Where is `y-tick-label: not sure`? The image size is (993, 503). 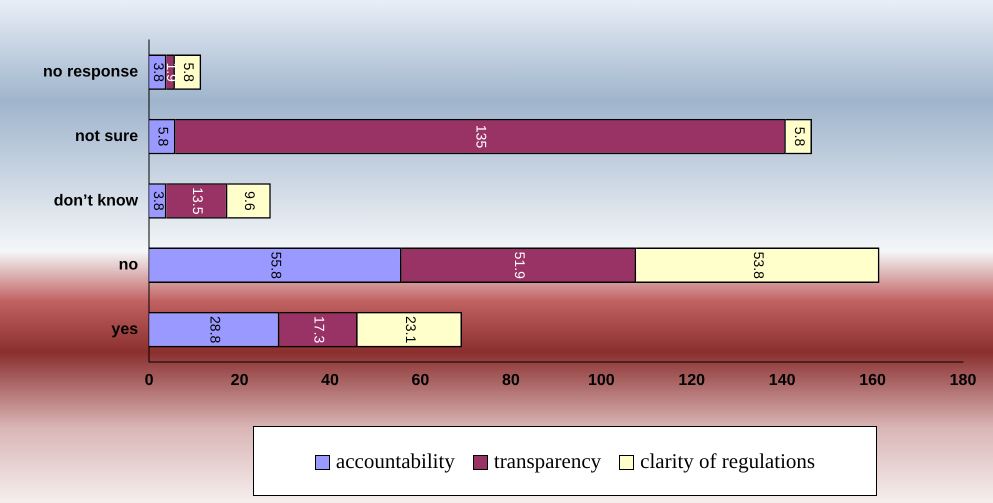 y-tick-label: not sure is located at coordinates (106, 136).